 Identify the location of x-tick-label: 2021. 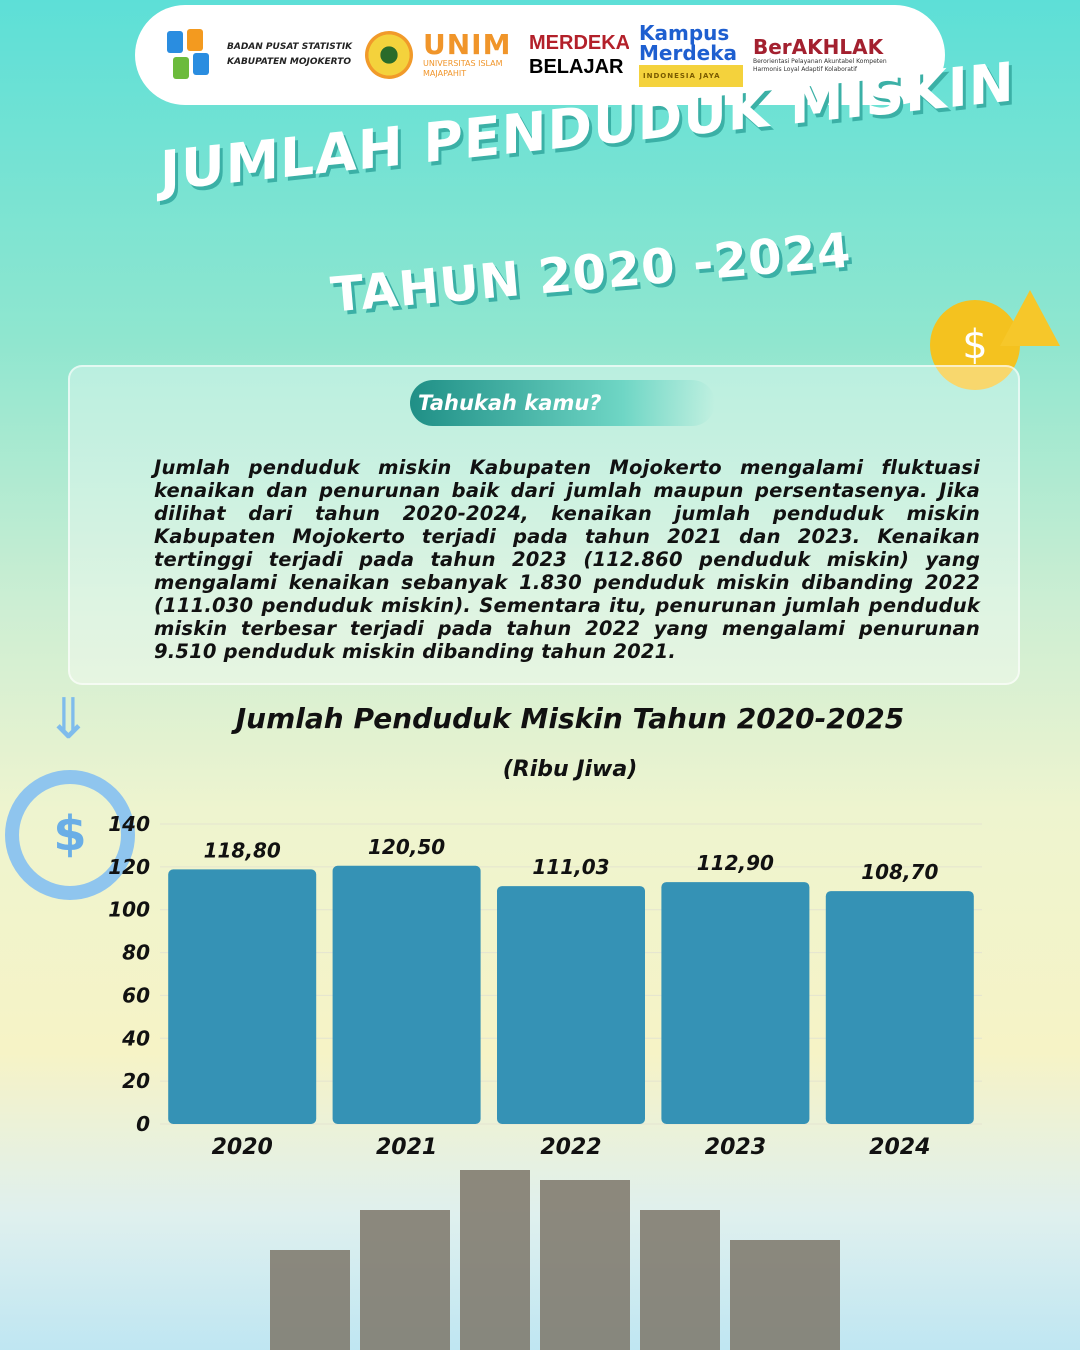
(406, 1147).